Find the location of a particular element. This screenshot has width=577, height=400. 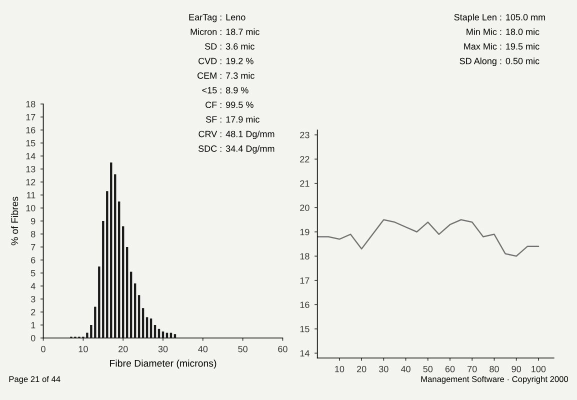

y-tick-label: 10 is located at coordinates (31, 208).